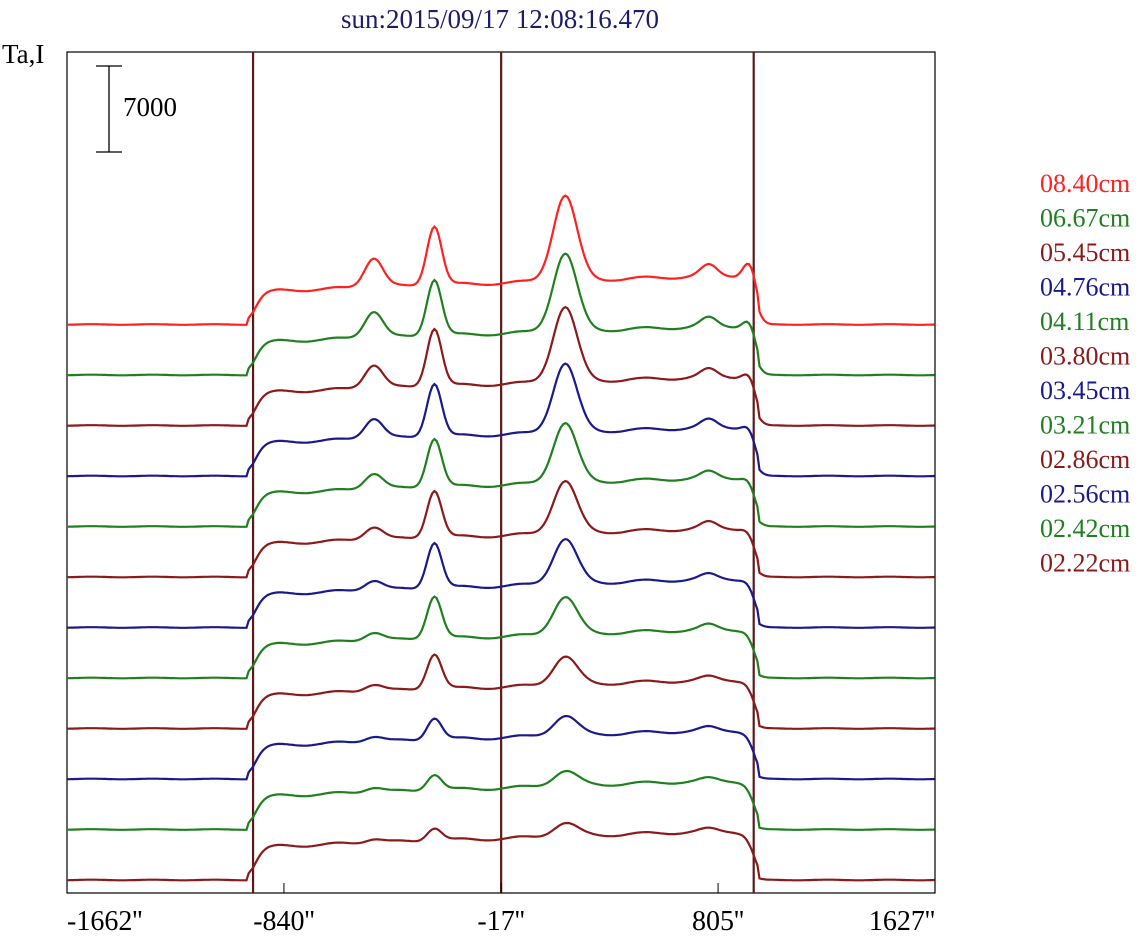  Describe the element at coordinates (902, 921) in the screenshot. I see `x-tick-label: 1627''` at that location.